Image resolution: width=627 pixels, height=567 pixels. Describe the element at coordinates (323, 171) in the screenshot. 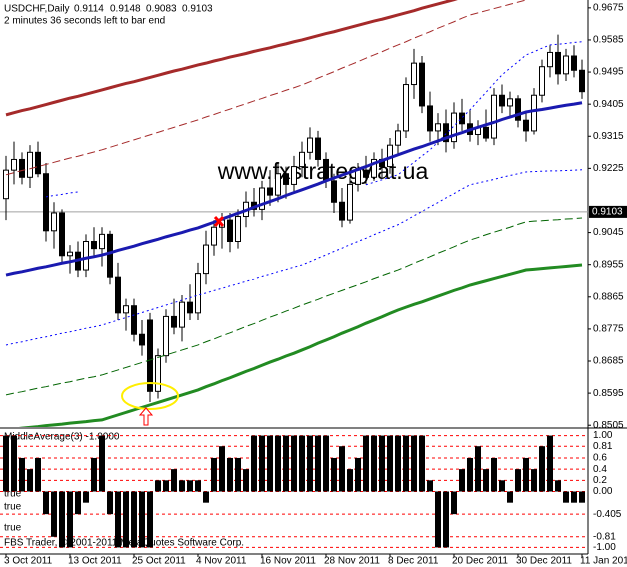

I see `watermark: www.fxstrategy.at.ua` at that location.